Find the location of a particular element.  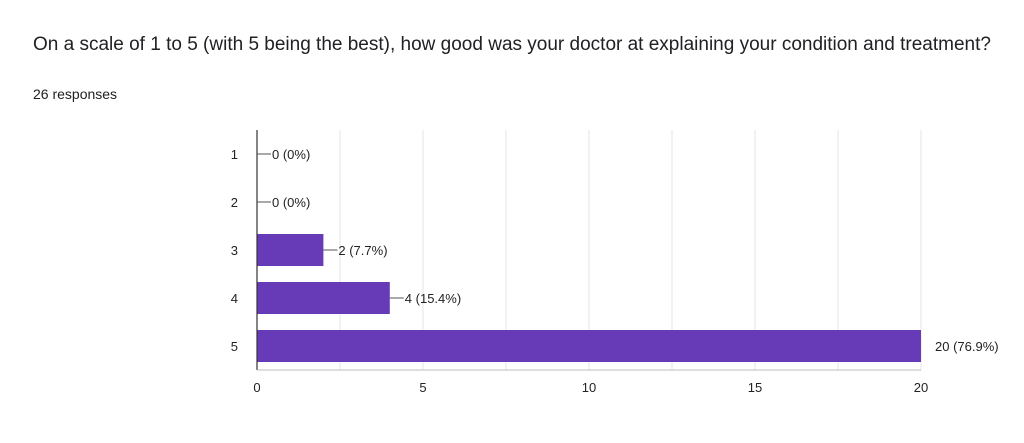

x-tick-label: 0 is located at coordinates (256, 387).